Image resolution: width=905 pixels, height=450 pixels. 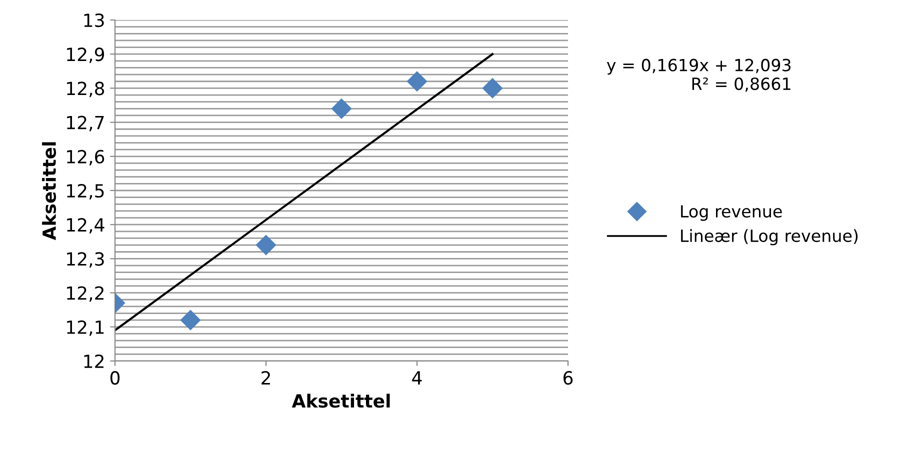 What do you see at coordinates (94, 20) in the screenshot?
I see `y-tick-label: 13` at bounding box center [94, 20].